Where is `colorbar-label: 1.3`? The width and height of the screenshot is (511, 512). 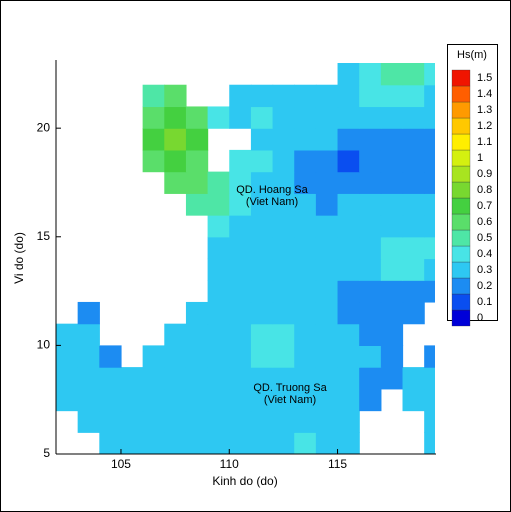 colorbar-label: 1.3 is located at coordinates (484, 110).